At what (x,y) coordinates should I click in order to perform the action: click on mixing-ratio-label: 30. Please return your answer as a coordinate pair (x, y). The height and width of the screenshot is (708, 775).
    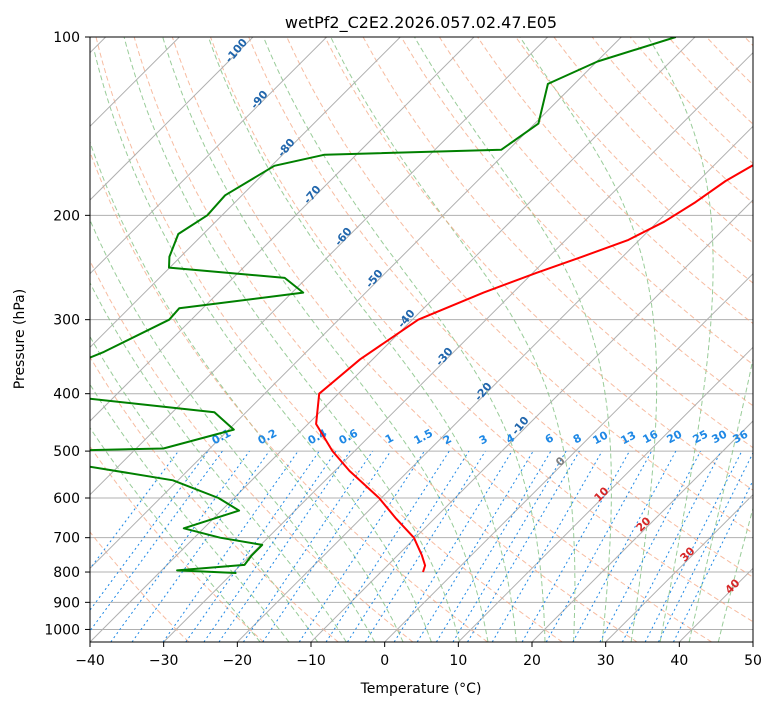
    Looking at the image, I should click on (720, 436).